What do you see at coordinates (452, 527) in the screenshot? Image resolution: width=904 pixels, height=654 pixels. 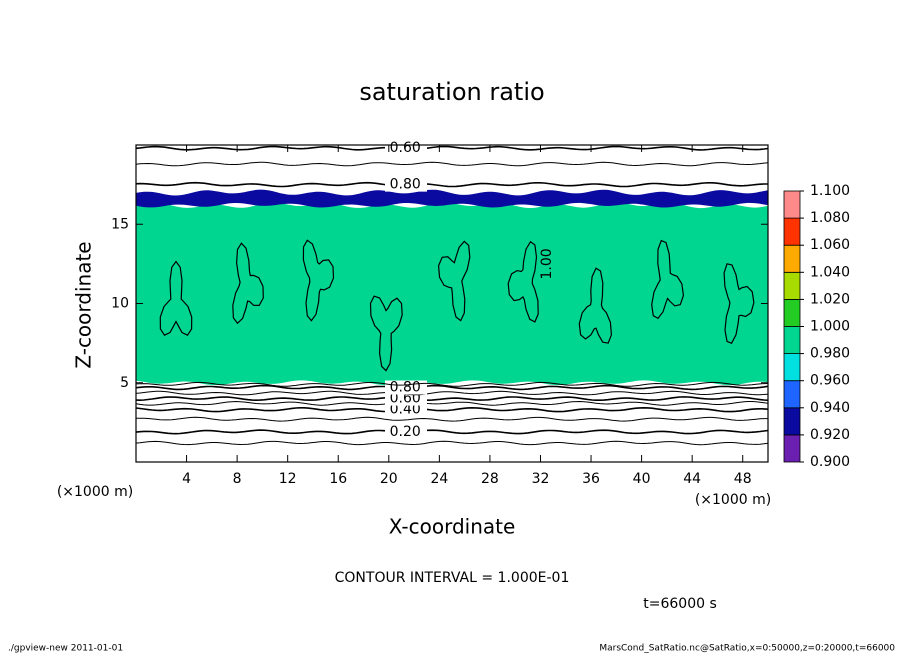 I see `x-axis-label: X-coordinate` at bounding box center [452, 527].